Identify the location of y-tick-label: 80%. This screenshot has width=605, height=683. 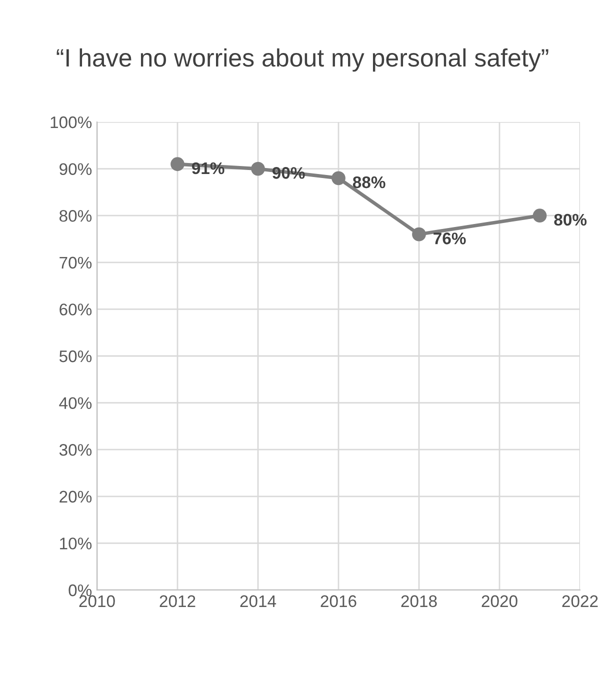
(76, 216).